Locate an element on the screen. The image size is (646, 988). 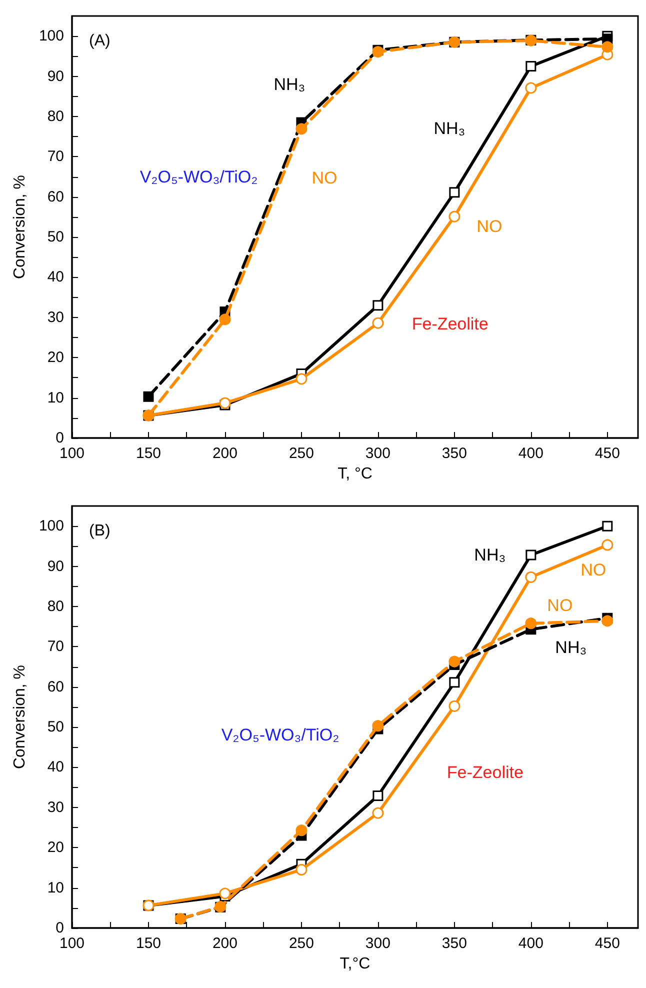
text: (A) is located at coordinates (99, 41).